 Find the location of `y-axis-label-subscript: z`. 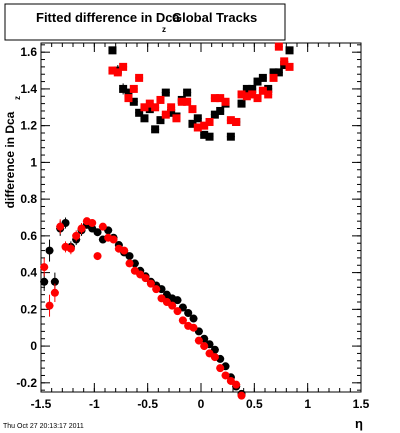

y-axis-label-subscript: z is located at coordinates (17, 98).